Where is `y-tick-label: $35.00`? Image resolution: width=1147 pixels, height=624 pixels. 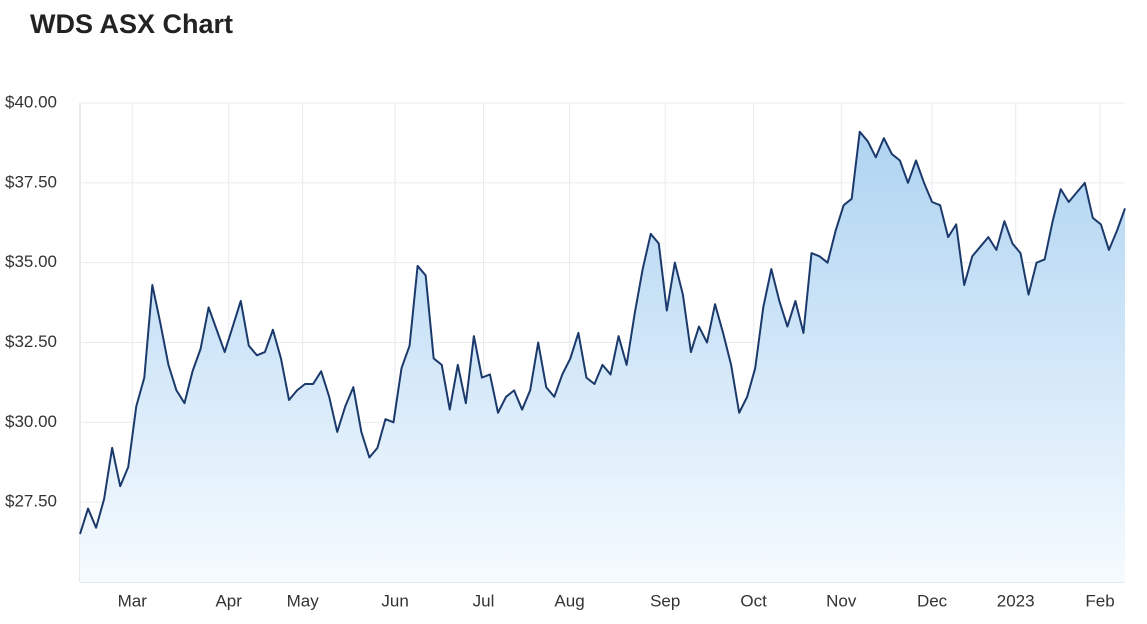
y-tick-label: $35.00 is located at coordinates (31, 261).